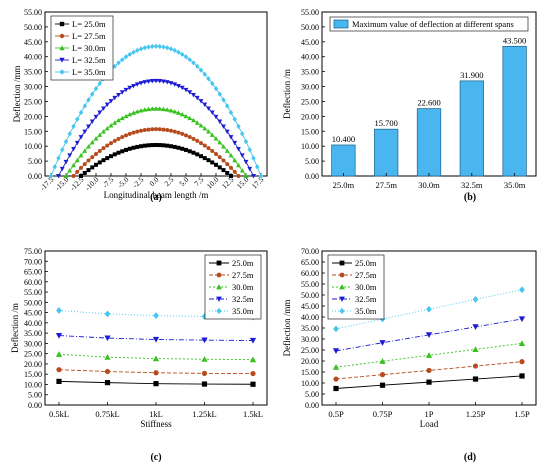  What do you see at coordinates (35, 405) in the screenshot?
I see `y-tick-label: 0.00` at bounding box center [35, 405].